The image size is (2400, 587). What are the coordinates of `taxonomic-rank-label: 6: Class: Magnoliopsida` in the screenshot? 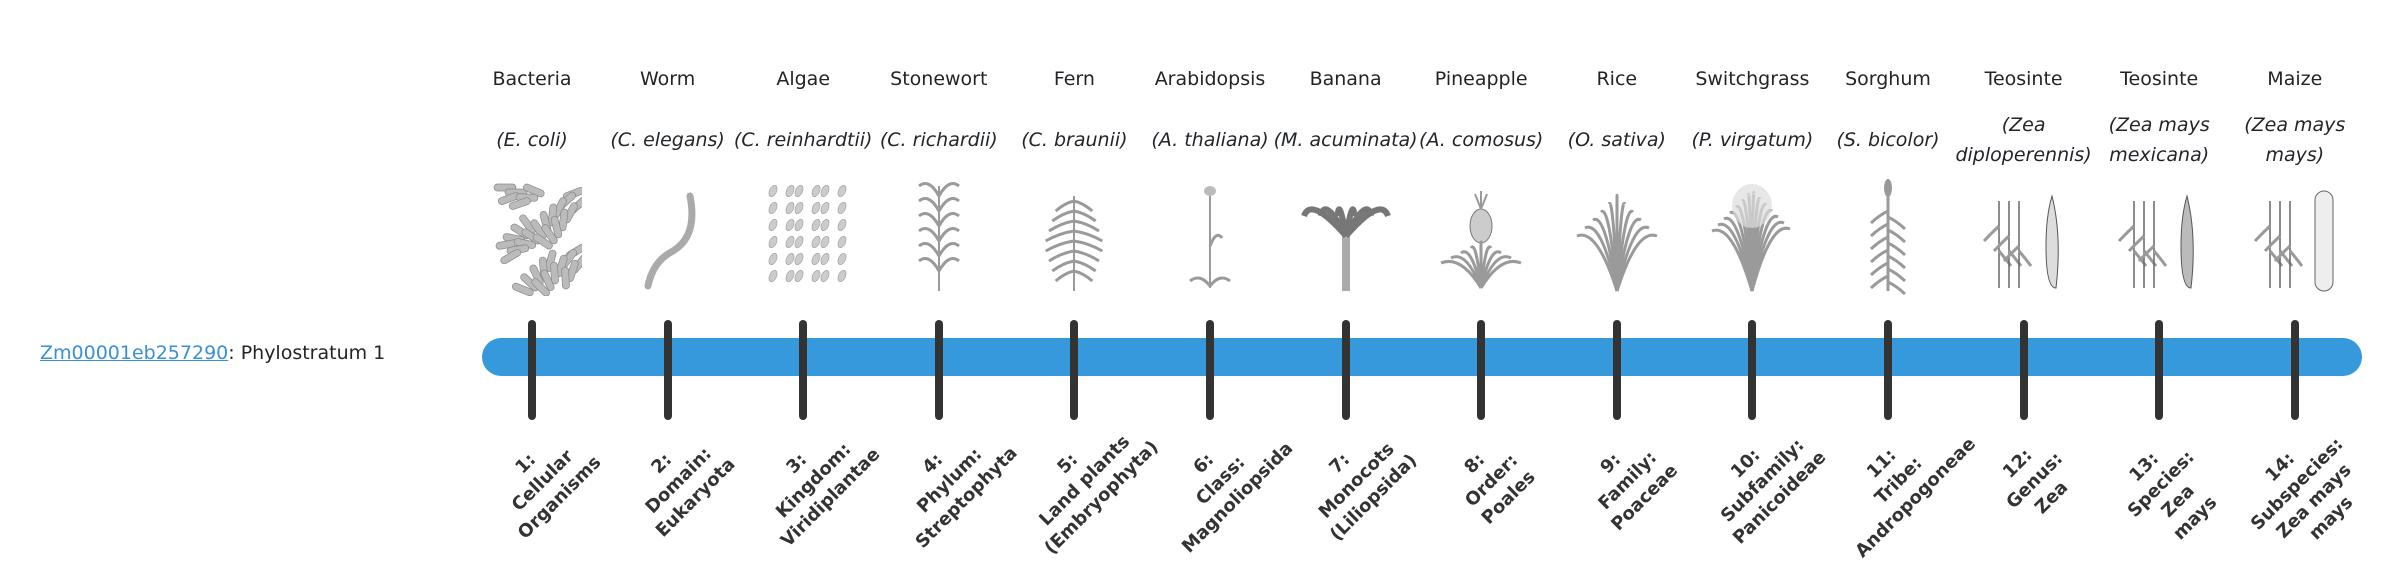 It's located at (1220, 480).